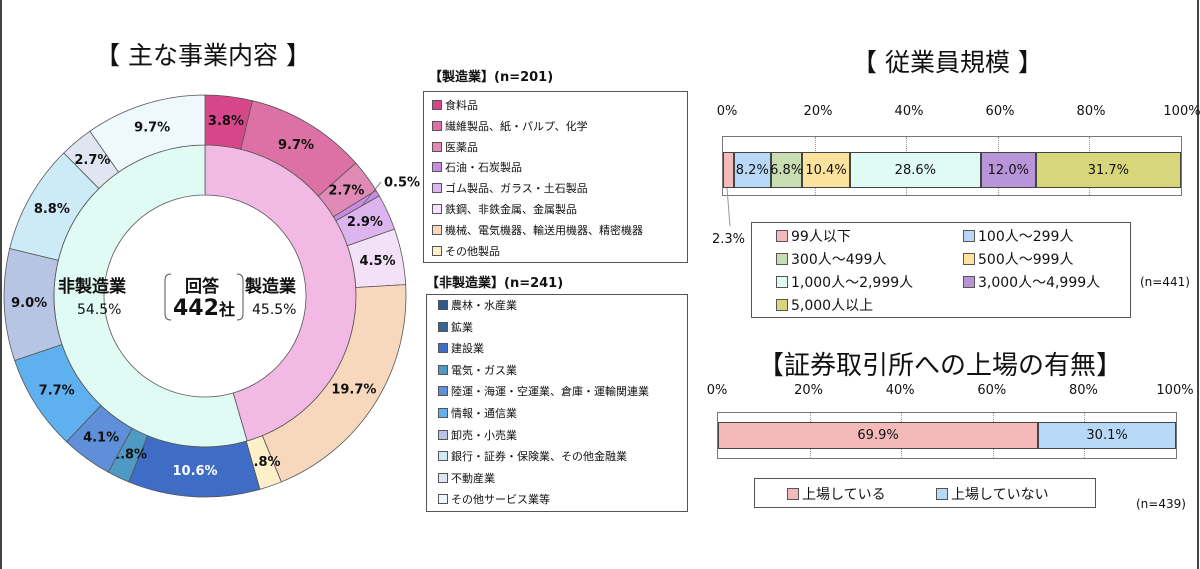  Describe the element at coordinates (462, 327) in the screenshot. I see `legend-label: 鉱業` at that location.